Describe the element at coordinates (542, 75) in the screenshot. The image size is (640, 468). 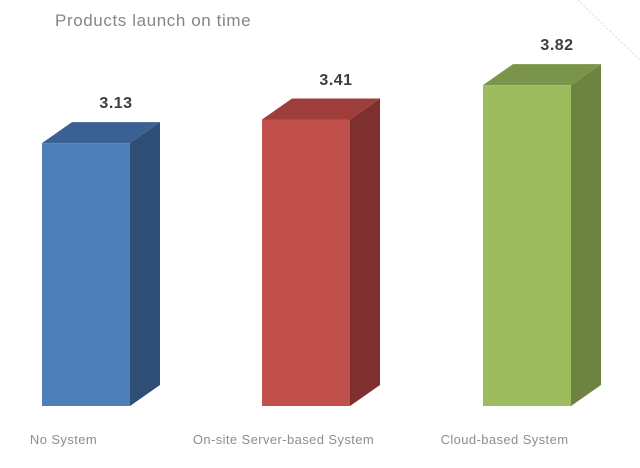
I see `bar-top-cloud-based` at that location.